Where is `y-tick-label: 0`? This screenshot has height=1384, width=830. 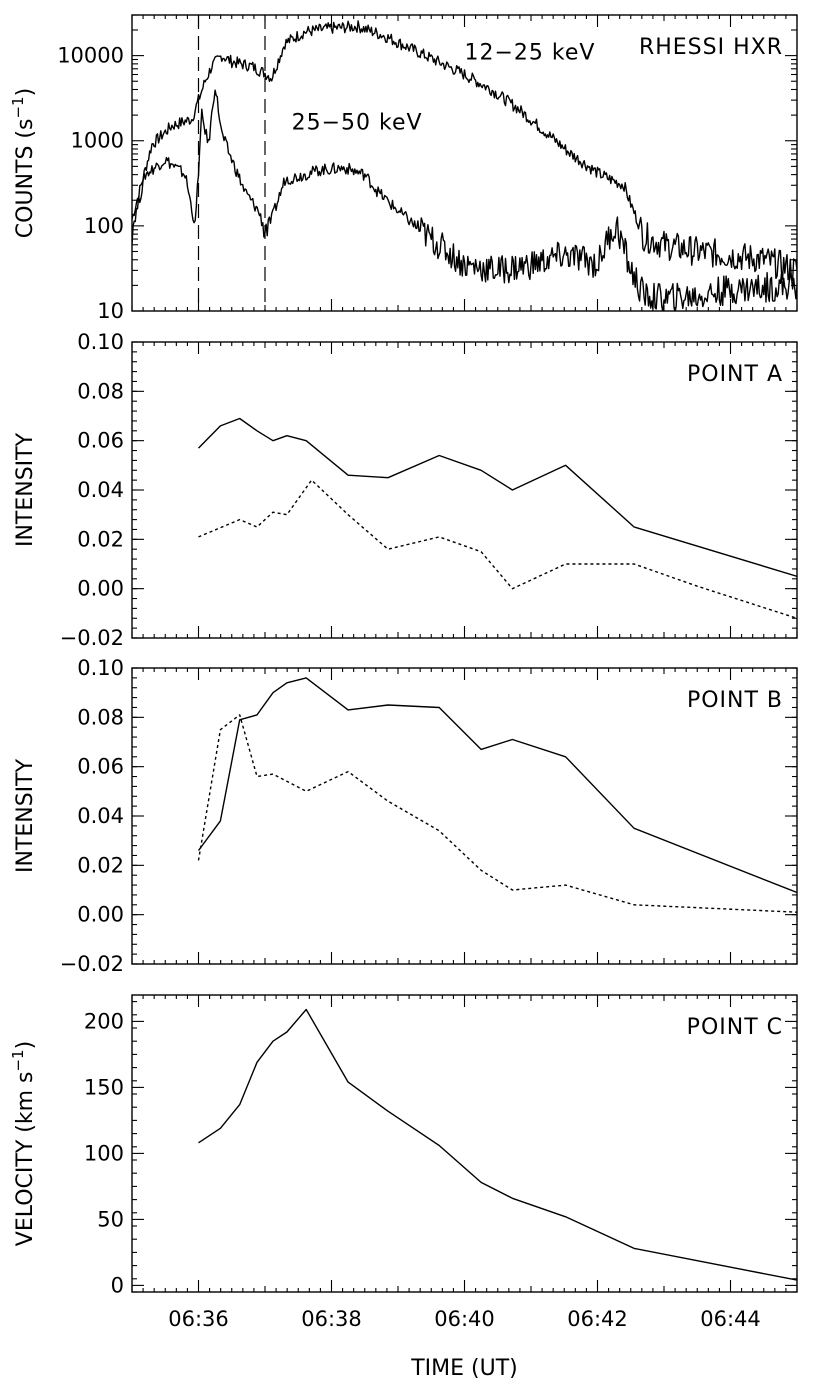 y-tick-label: 0 is located at coordinates (117, 1285).